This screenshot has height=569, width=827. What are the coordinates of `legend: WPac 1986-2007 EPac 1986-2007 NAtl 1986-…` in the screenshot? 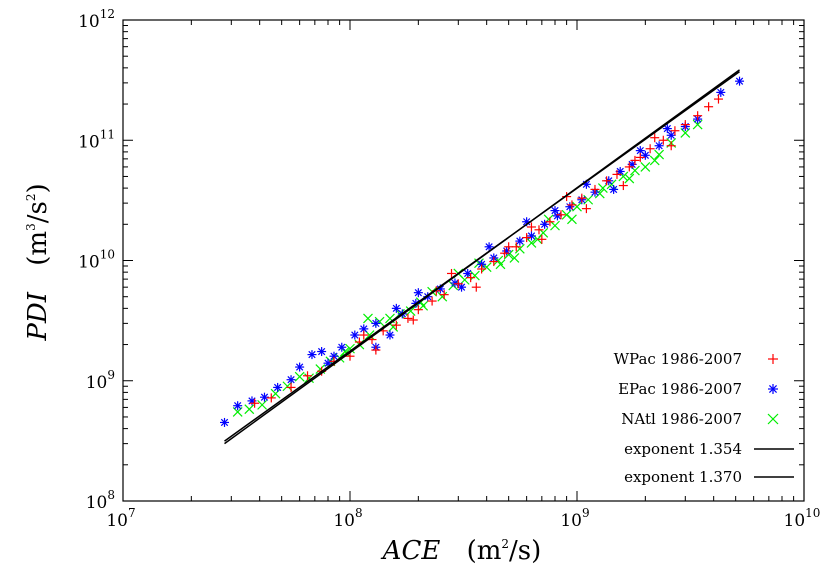 It's located at (704, 418).